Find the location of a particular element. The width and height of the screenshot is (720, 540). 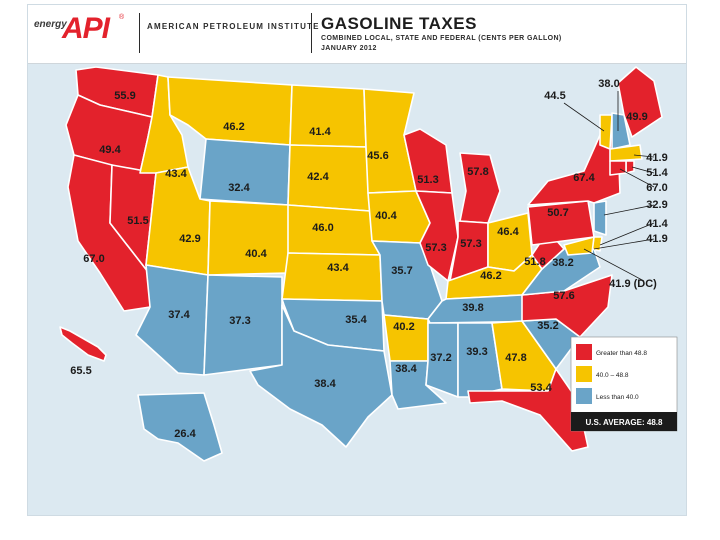

state-ia-value: 40.4 is located at coordinates (386, 216).